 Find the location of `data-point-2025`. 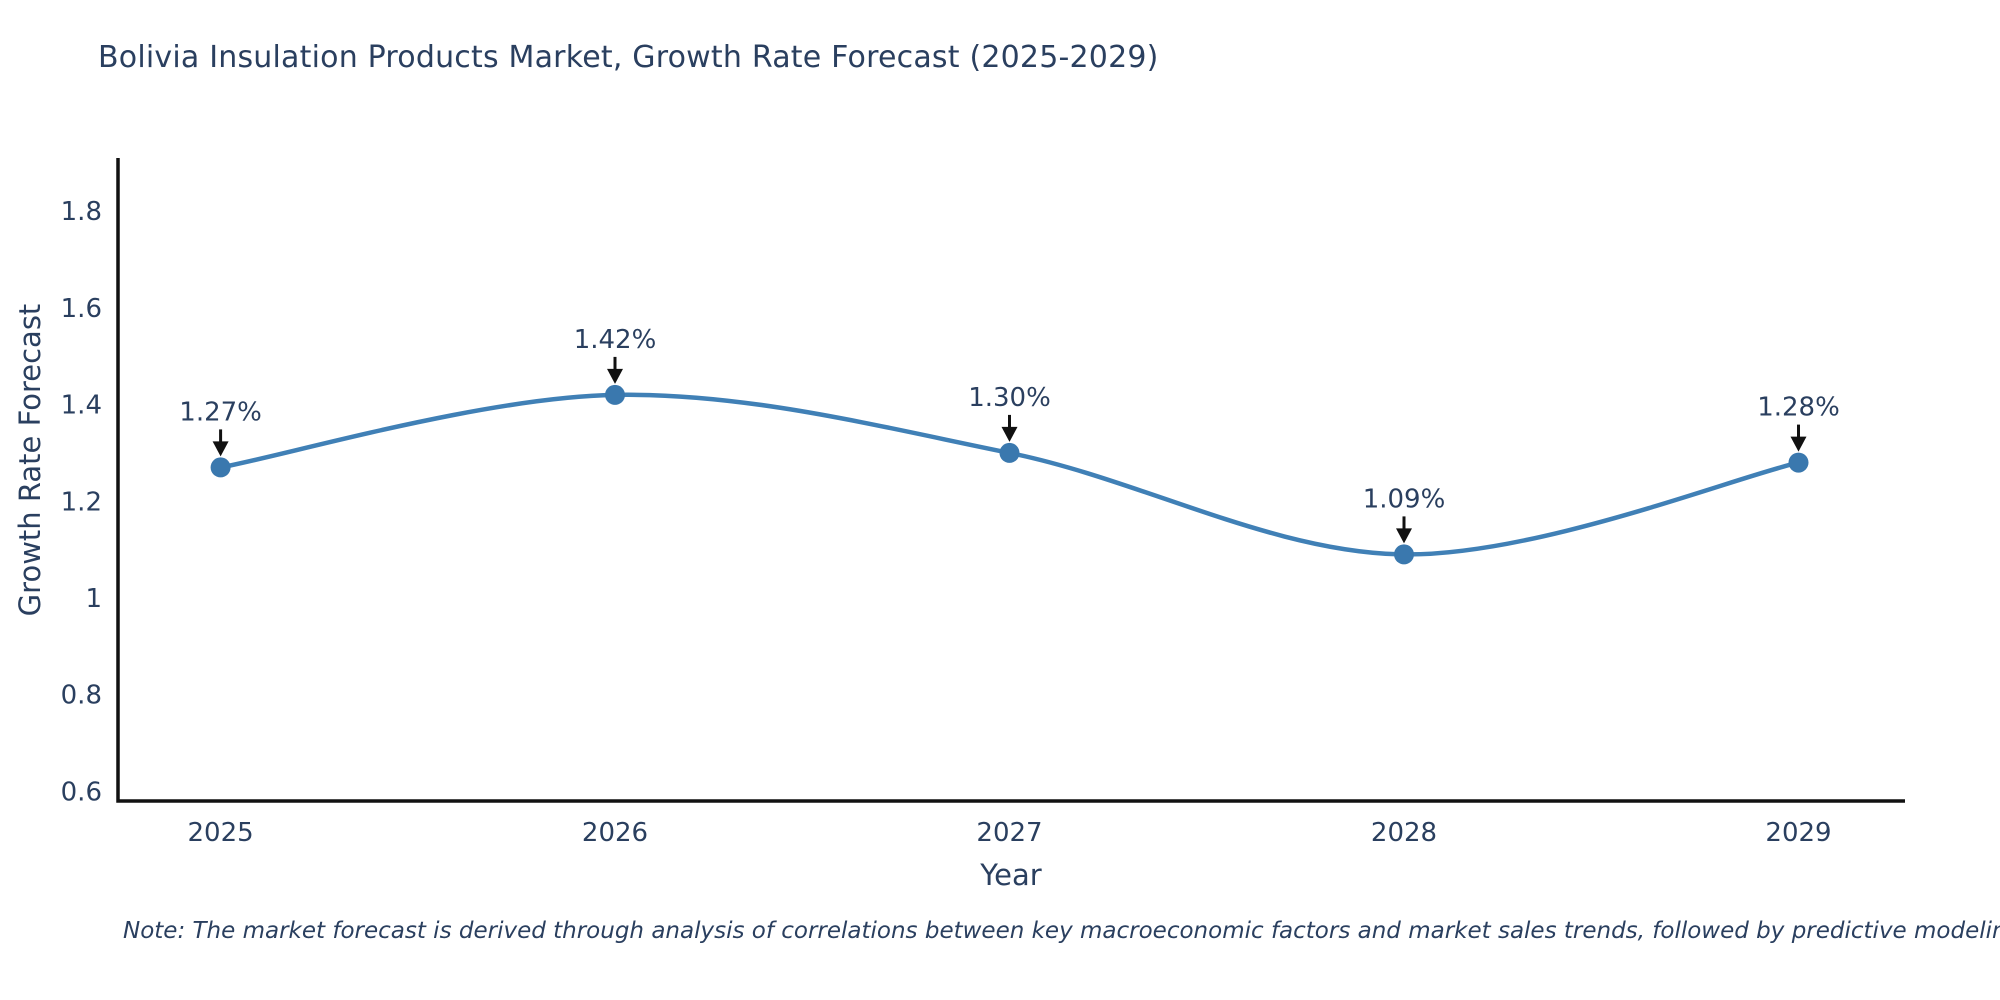

data-point-2025 is located at coordinates (220, 467).